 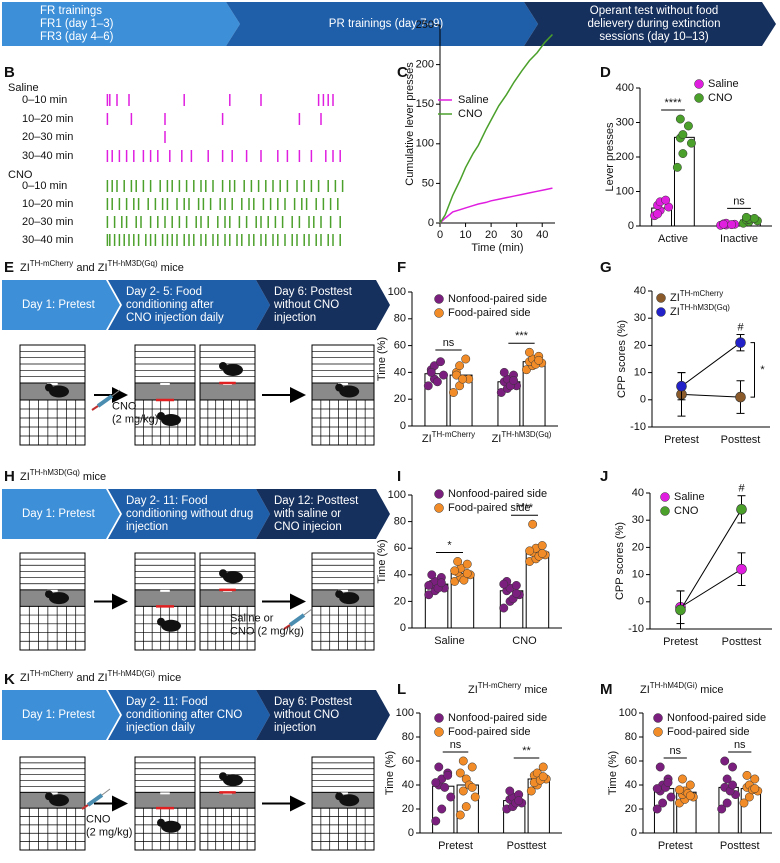 What do you see at coordinates (106, 792) in the screenshot?
I see `needle` at bounding box center [106, 792].